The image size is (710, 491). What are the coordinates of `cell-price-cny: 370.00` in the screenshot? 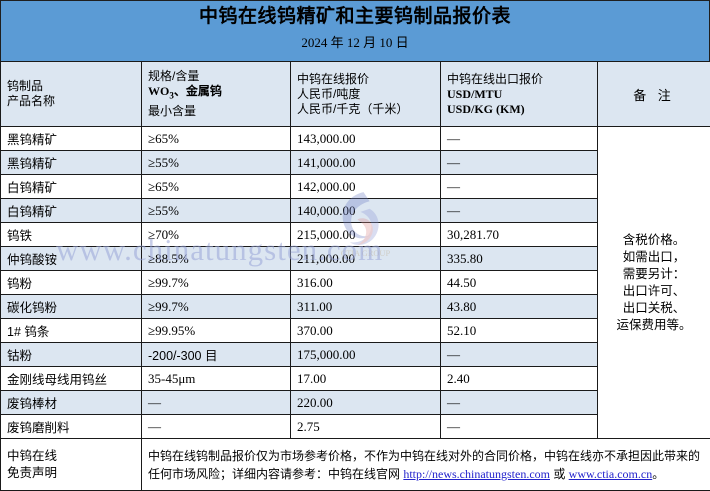 It's located at (366, 331).